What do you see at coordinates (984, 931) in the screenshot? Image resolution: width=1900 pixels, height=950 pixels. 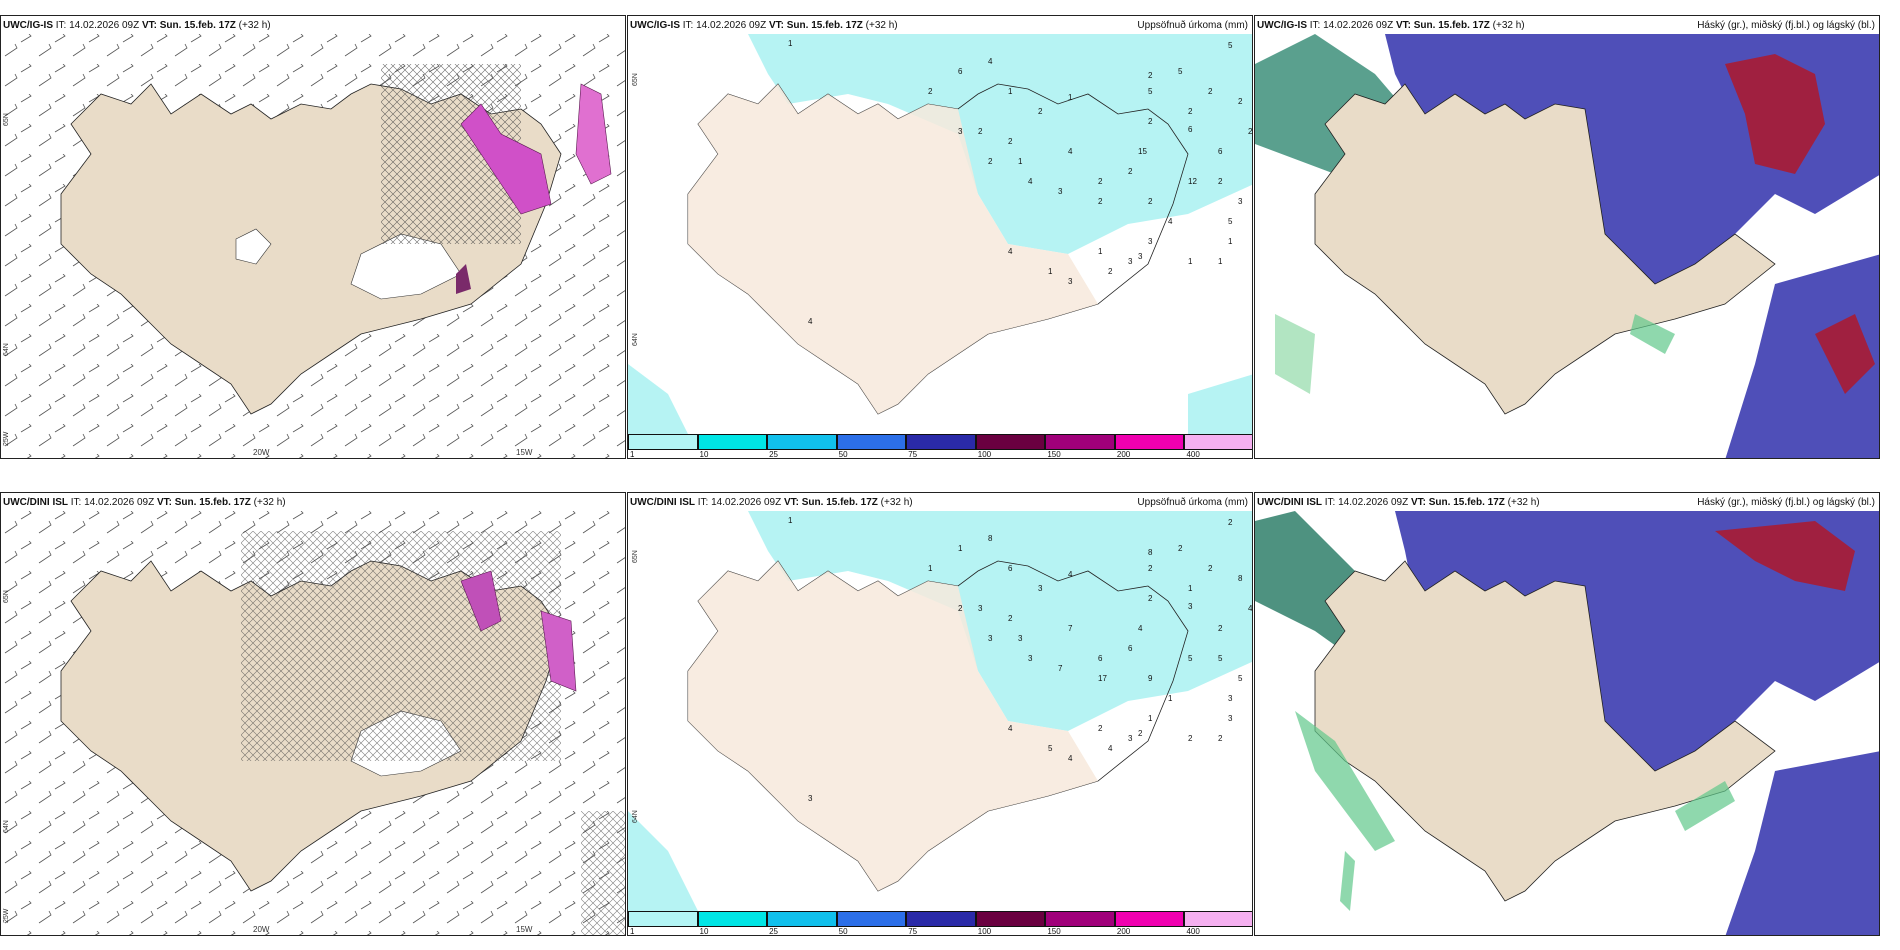 I see `colorbar-tick: 100` at bounding box center [984, 931].